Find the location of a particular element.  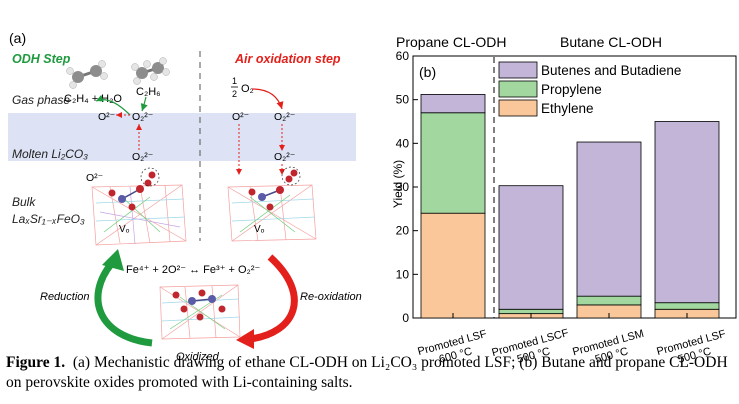

y-tick-label: 0 is located at coordinates (405, 318).